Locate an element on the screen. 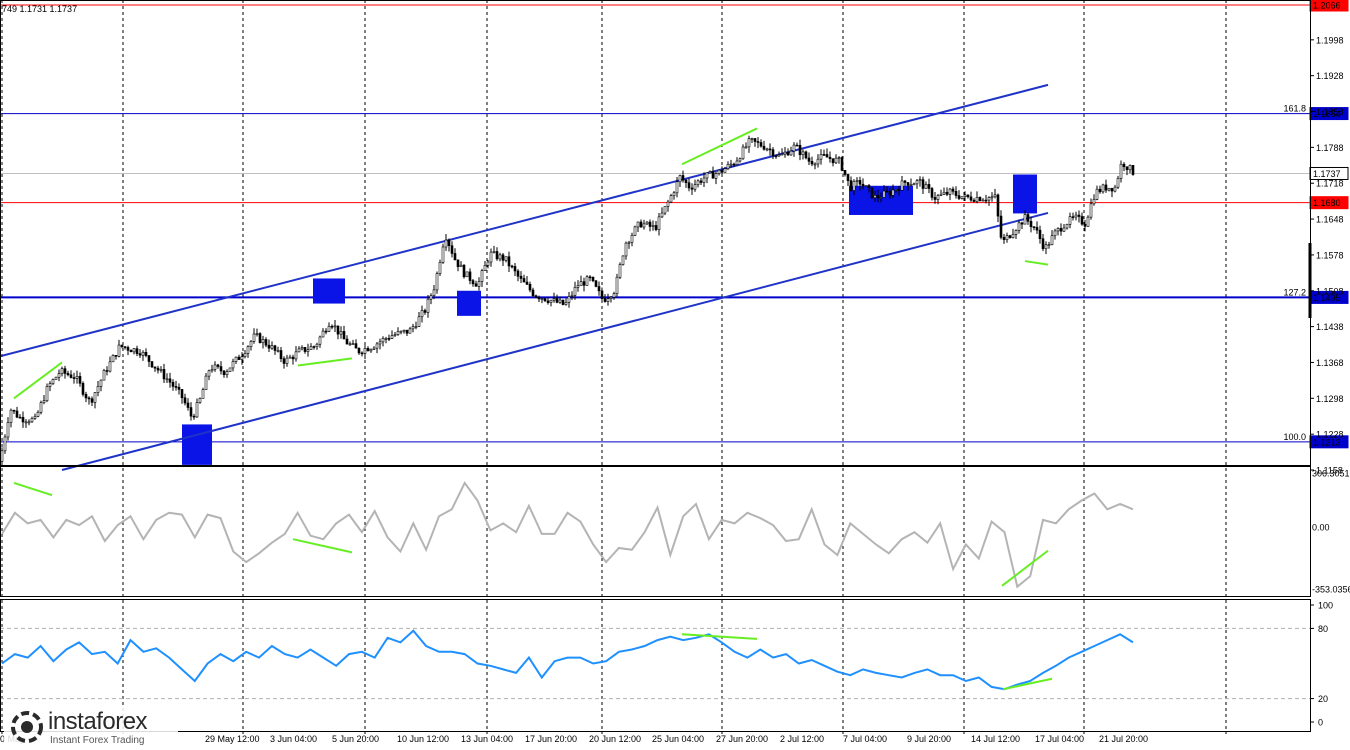 The height and width of the screenshot is (750, 1350). y-tick-label: 1.1438 is located at coordinates (1330, 327).